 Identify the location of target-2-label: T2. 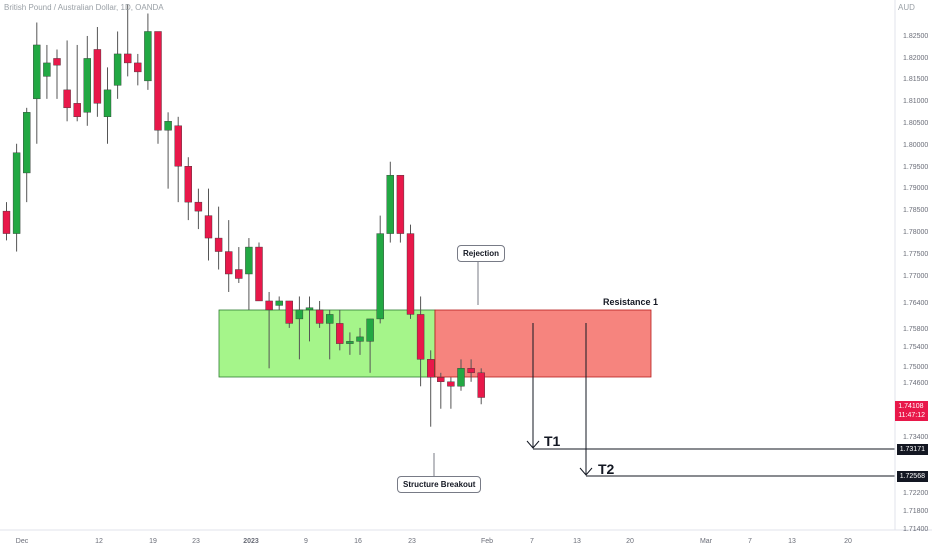
(606, 469).